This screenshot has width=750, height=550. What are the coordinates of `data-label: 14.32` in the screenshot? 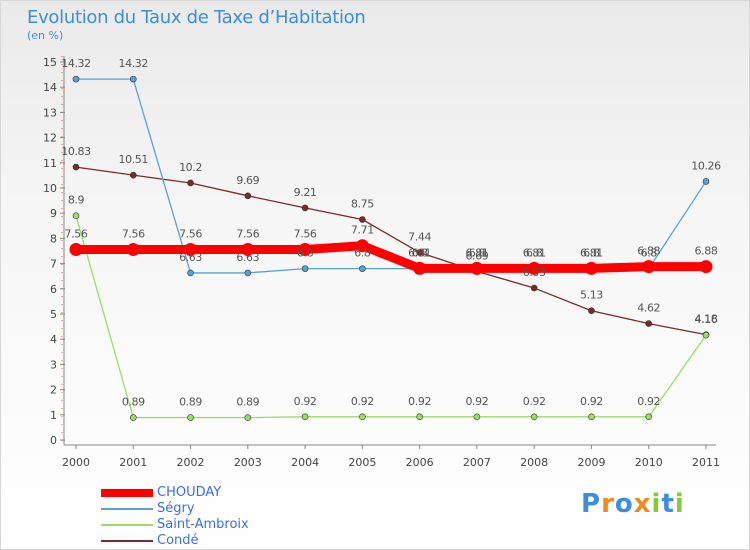 It's located at (134, 63).